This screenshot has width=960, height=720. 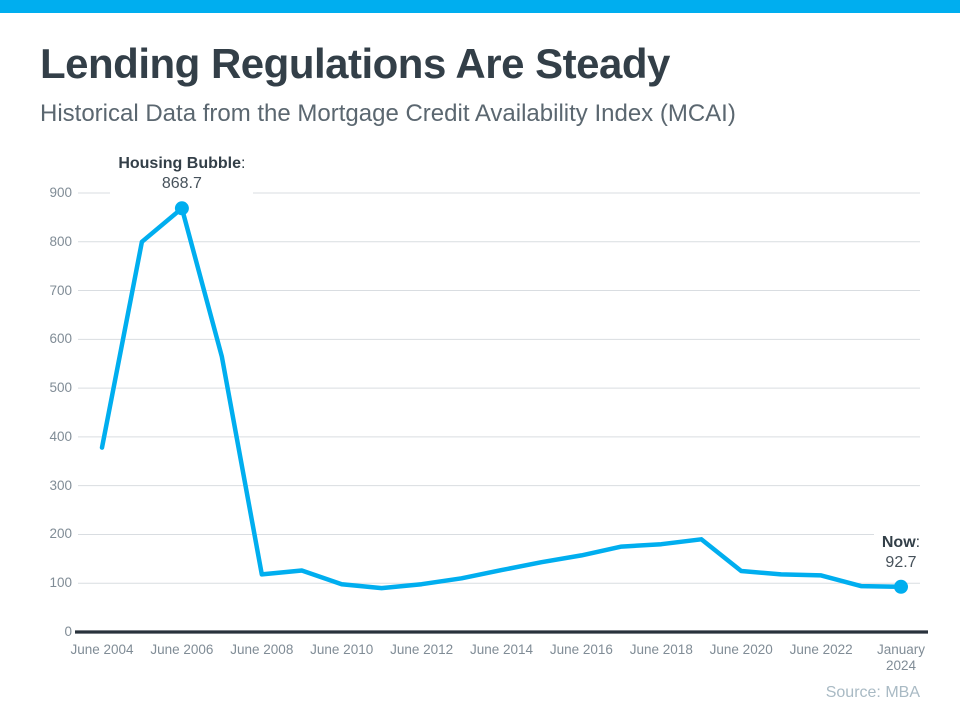 What do you see at coordinates (901, 657) in the screenshot?
I see `x-axis-label-11: January 2024` at bounding box center [901, 657].